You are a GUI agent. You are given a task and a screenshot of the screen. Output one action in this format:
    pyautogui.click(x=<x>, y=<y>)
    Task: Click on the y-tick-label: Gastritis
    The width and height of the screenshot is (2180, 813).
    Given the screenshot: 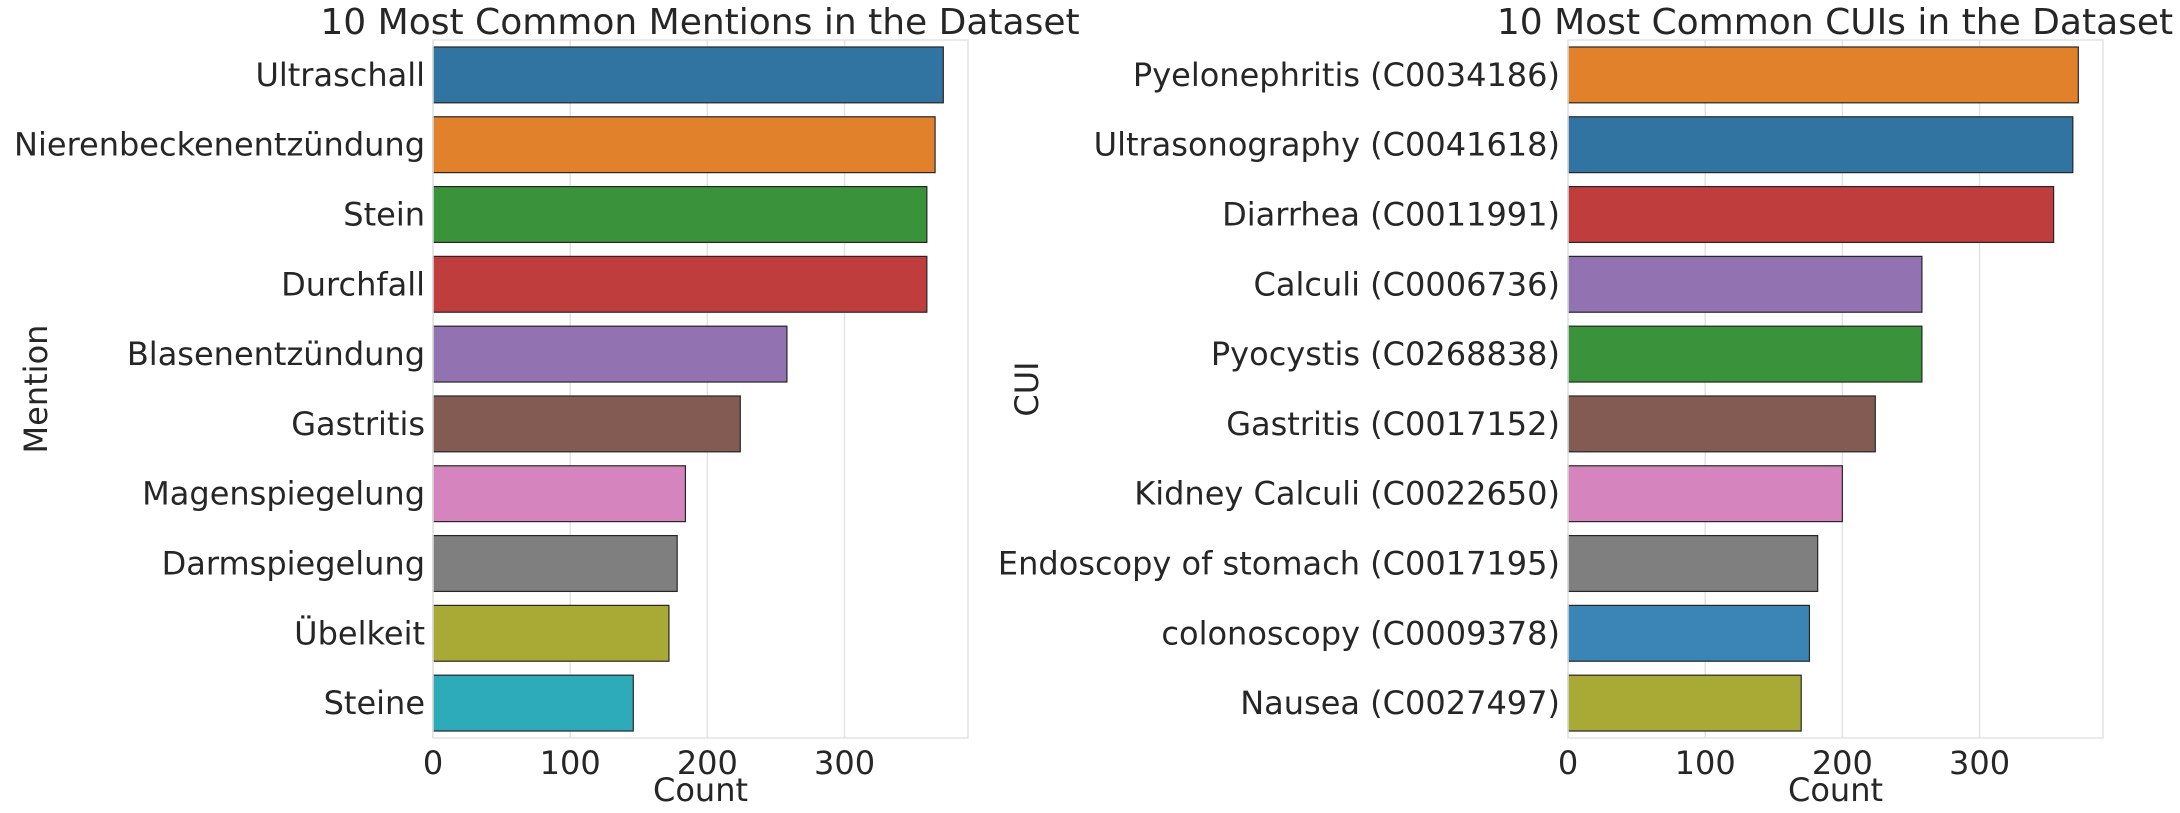 What is the action you would take?
    pyautogui.click(x=358, y=424)
    